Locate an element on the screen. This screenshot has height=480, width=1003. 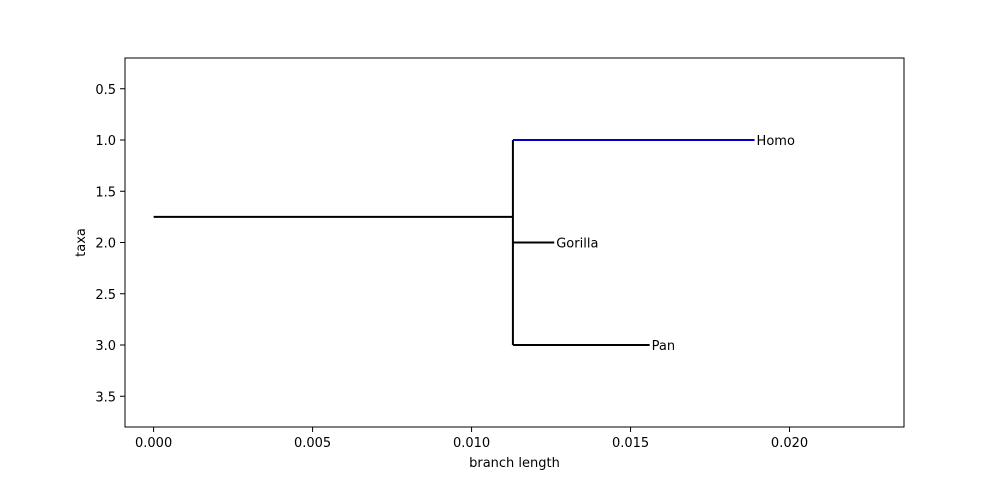
x-tick-label: 0.020 is located at coordinates (789, 443).